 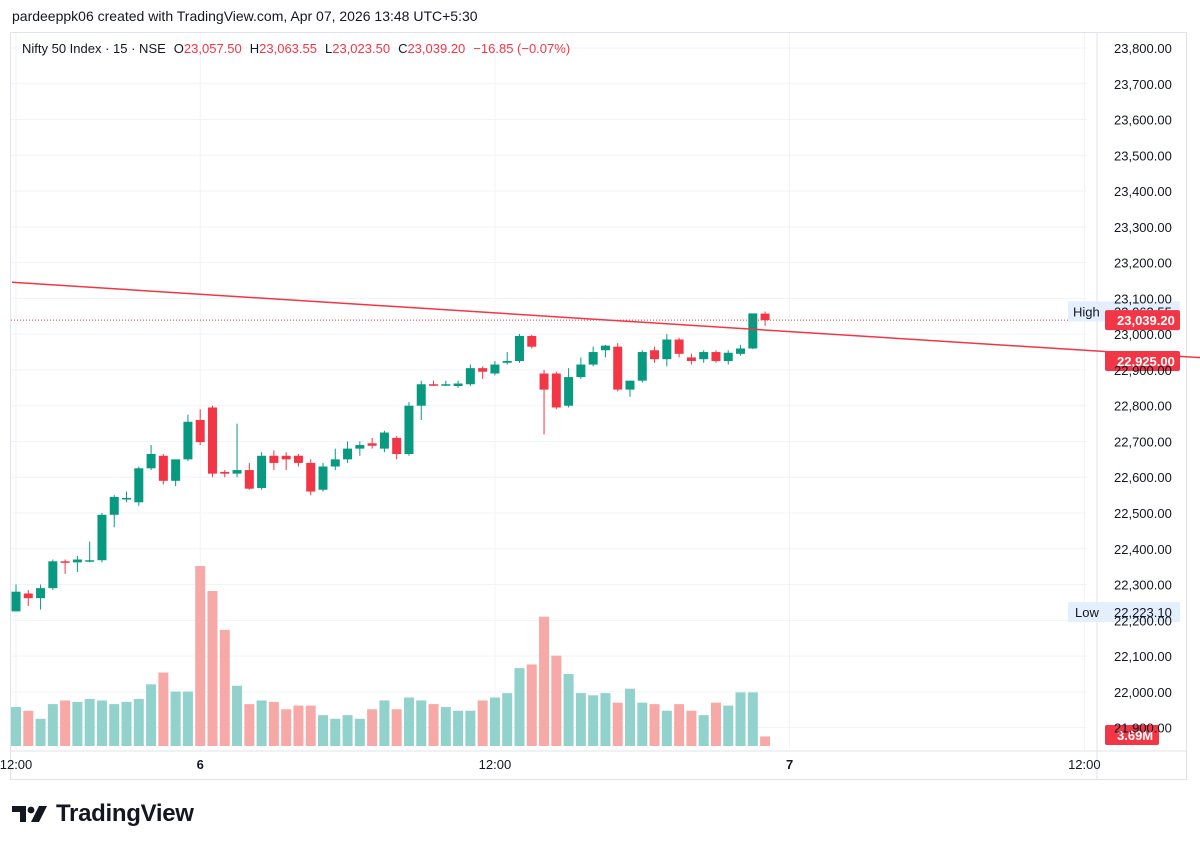 I want to click on price-tick-label: 23,100.00, so click(x=1143, y=298).